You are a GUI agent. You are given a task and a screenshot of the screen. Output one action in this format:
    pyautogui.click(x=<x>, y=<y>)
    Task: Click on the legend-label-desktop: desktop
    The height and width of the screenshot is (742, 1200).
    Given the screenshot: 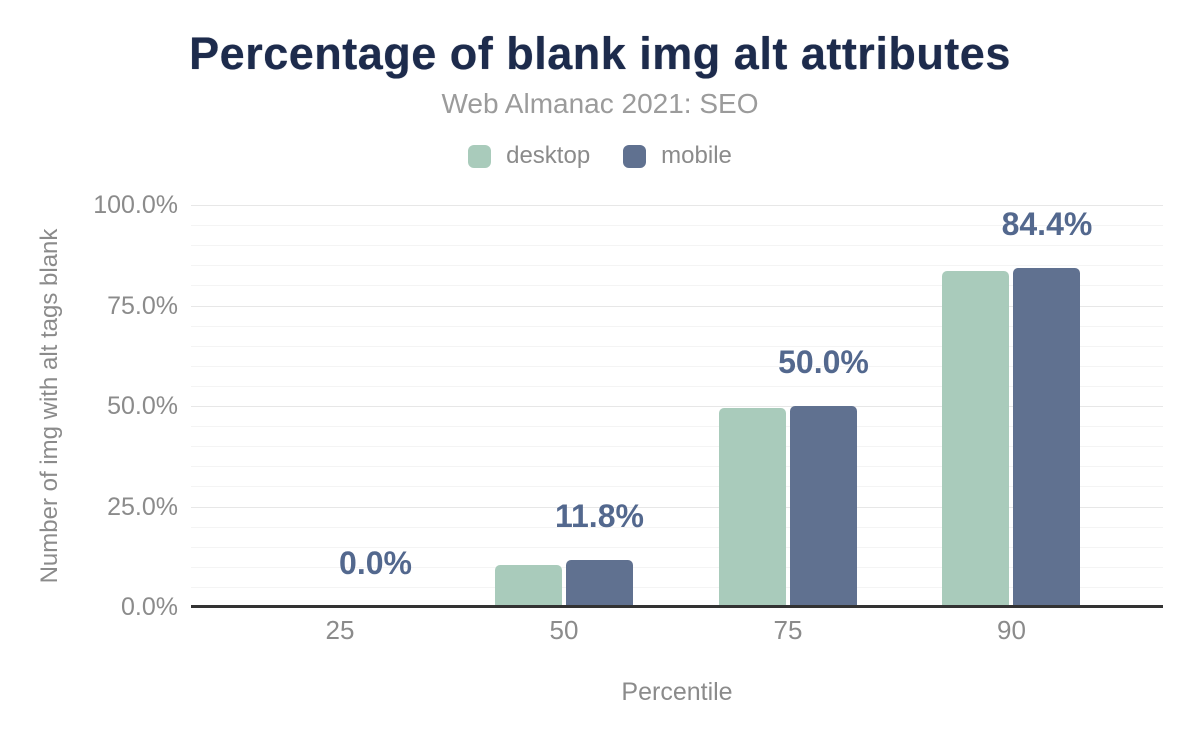 What is the action you would take?
    pyautogui.click(x=548, y=155)
    